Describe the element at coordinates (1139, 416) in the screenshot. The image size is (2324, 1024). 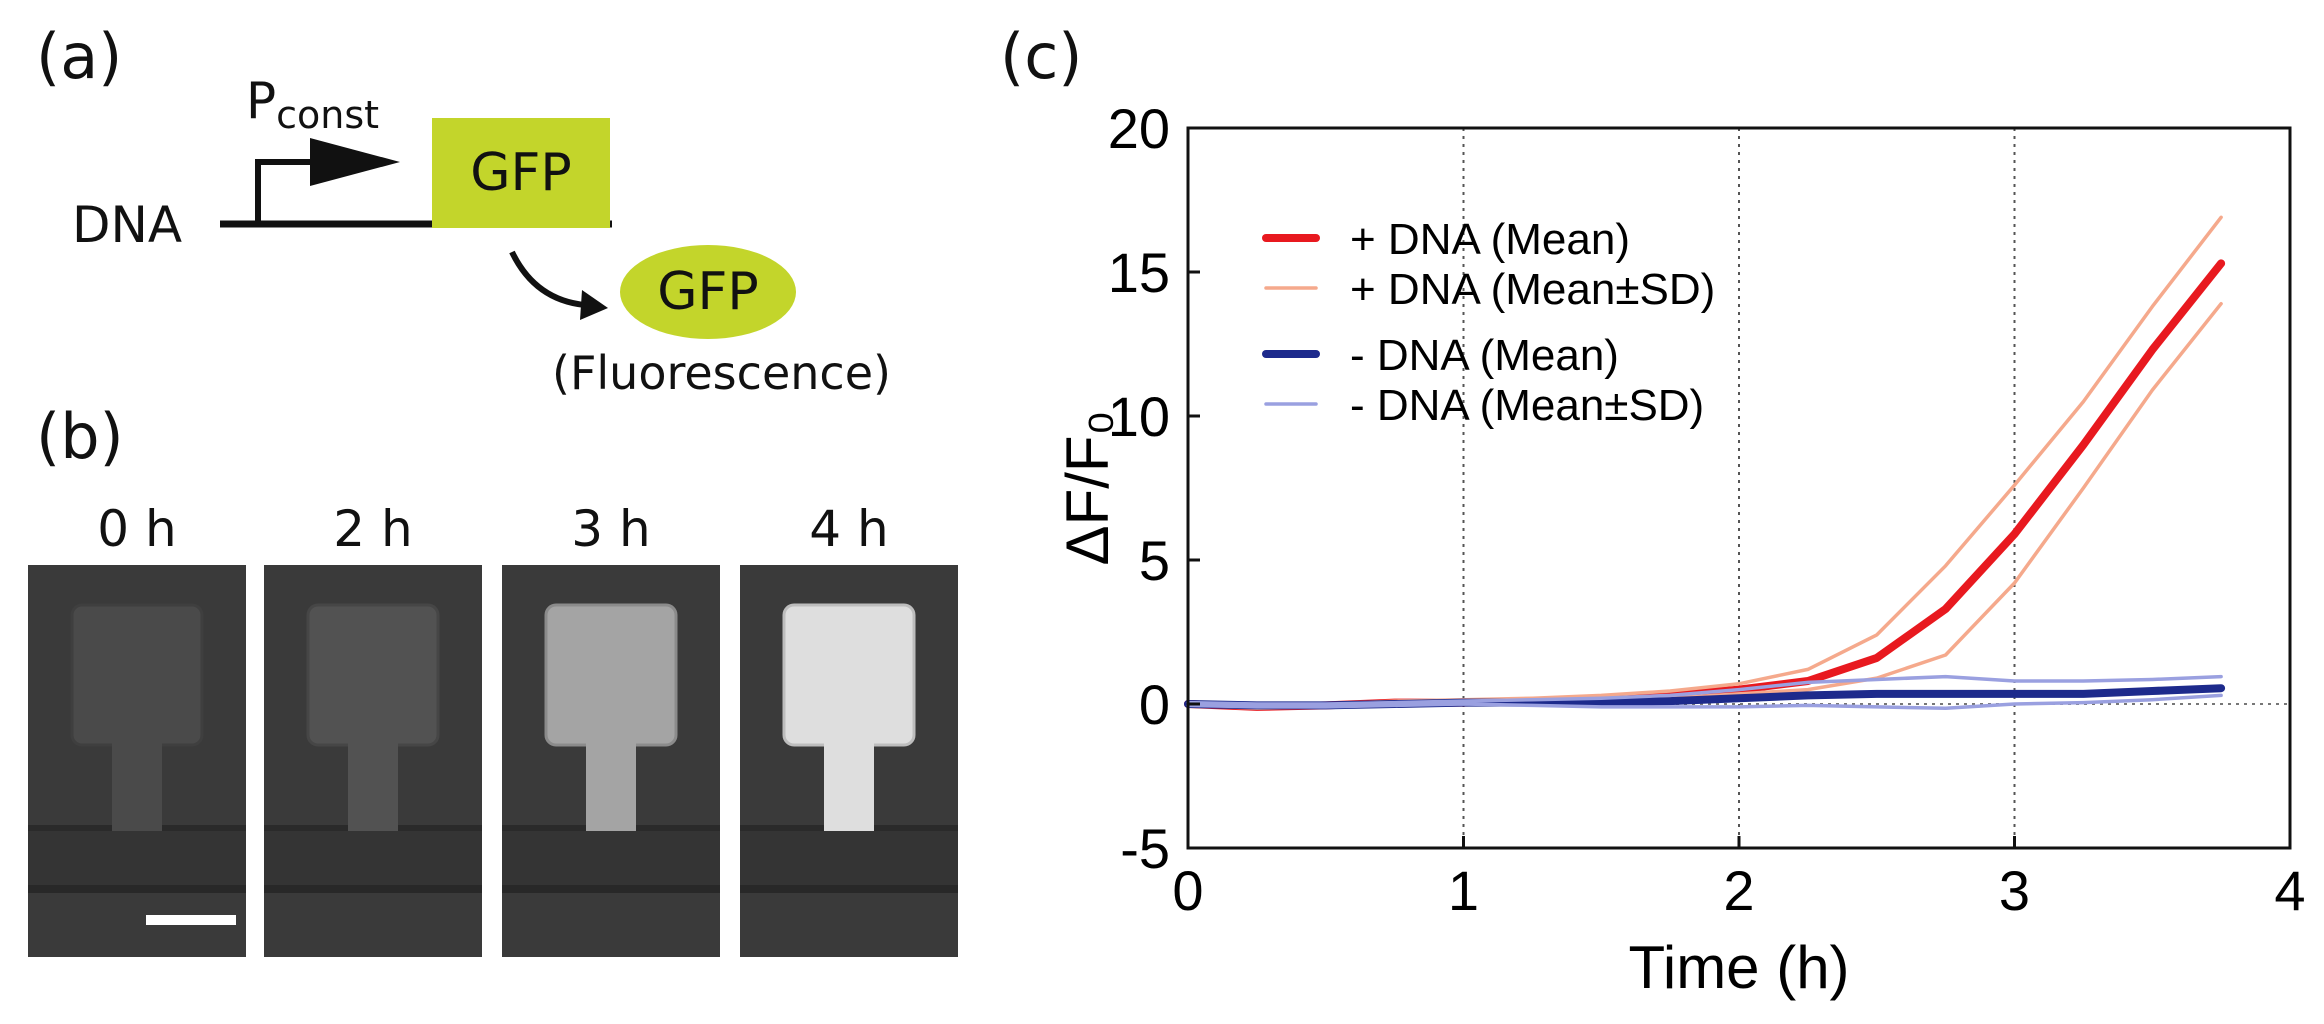
I see `y-tick-label: 10` at that location.